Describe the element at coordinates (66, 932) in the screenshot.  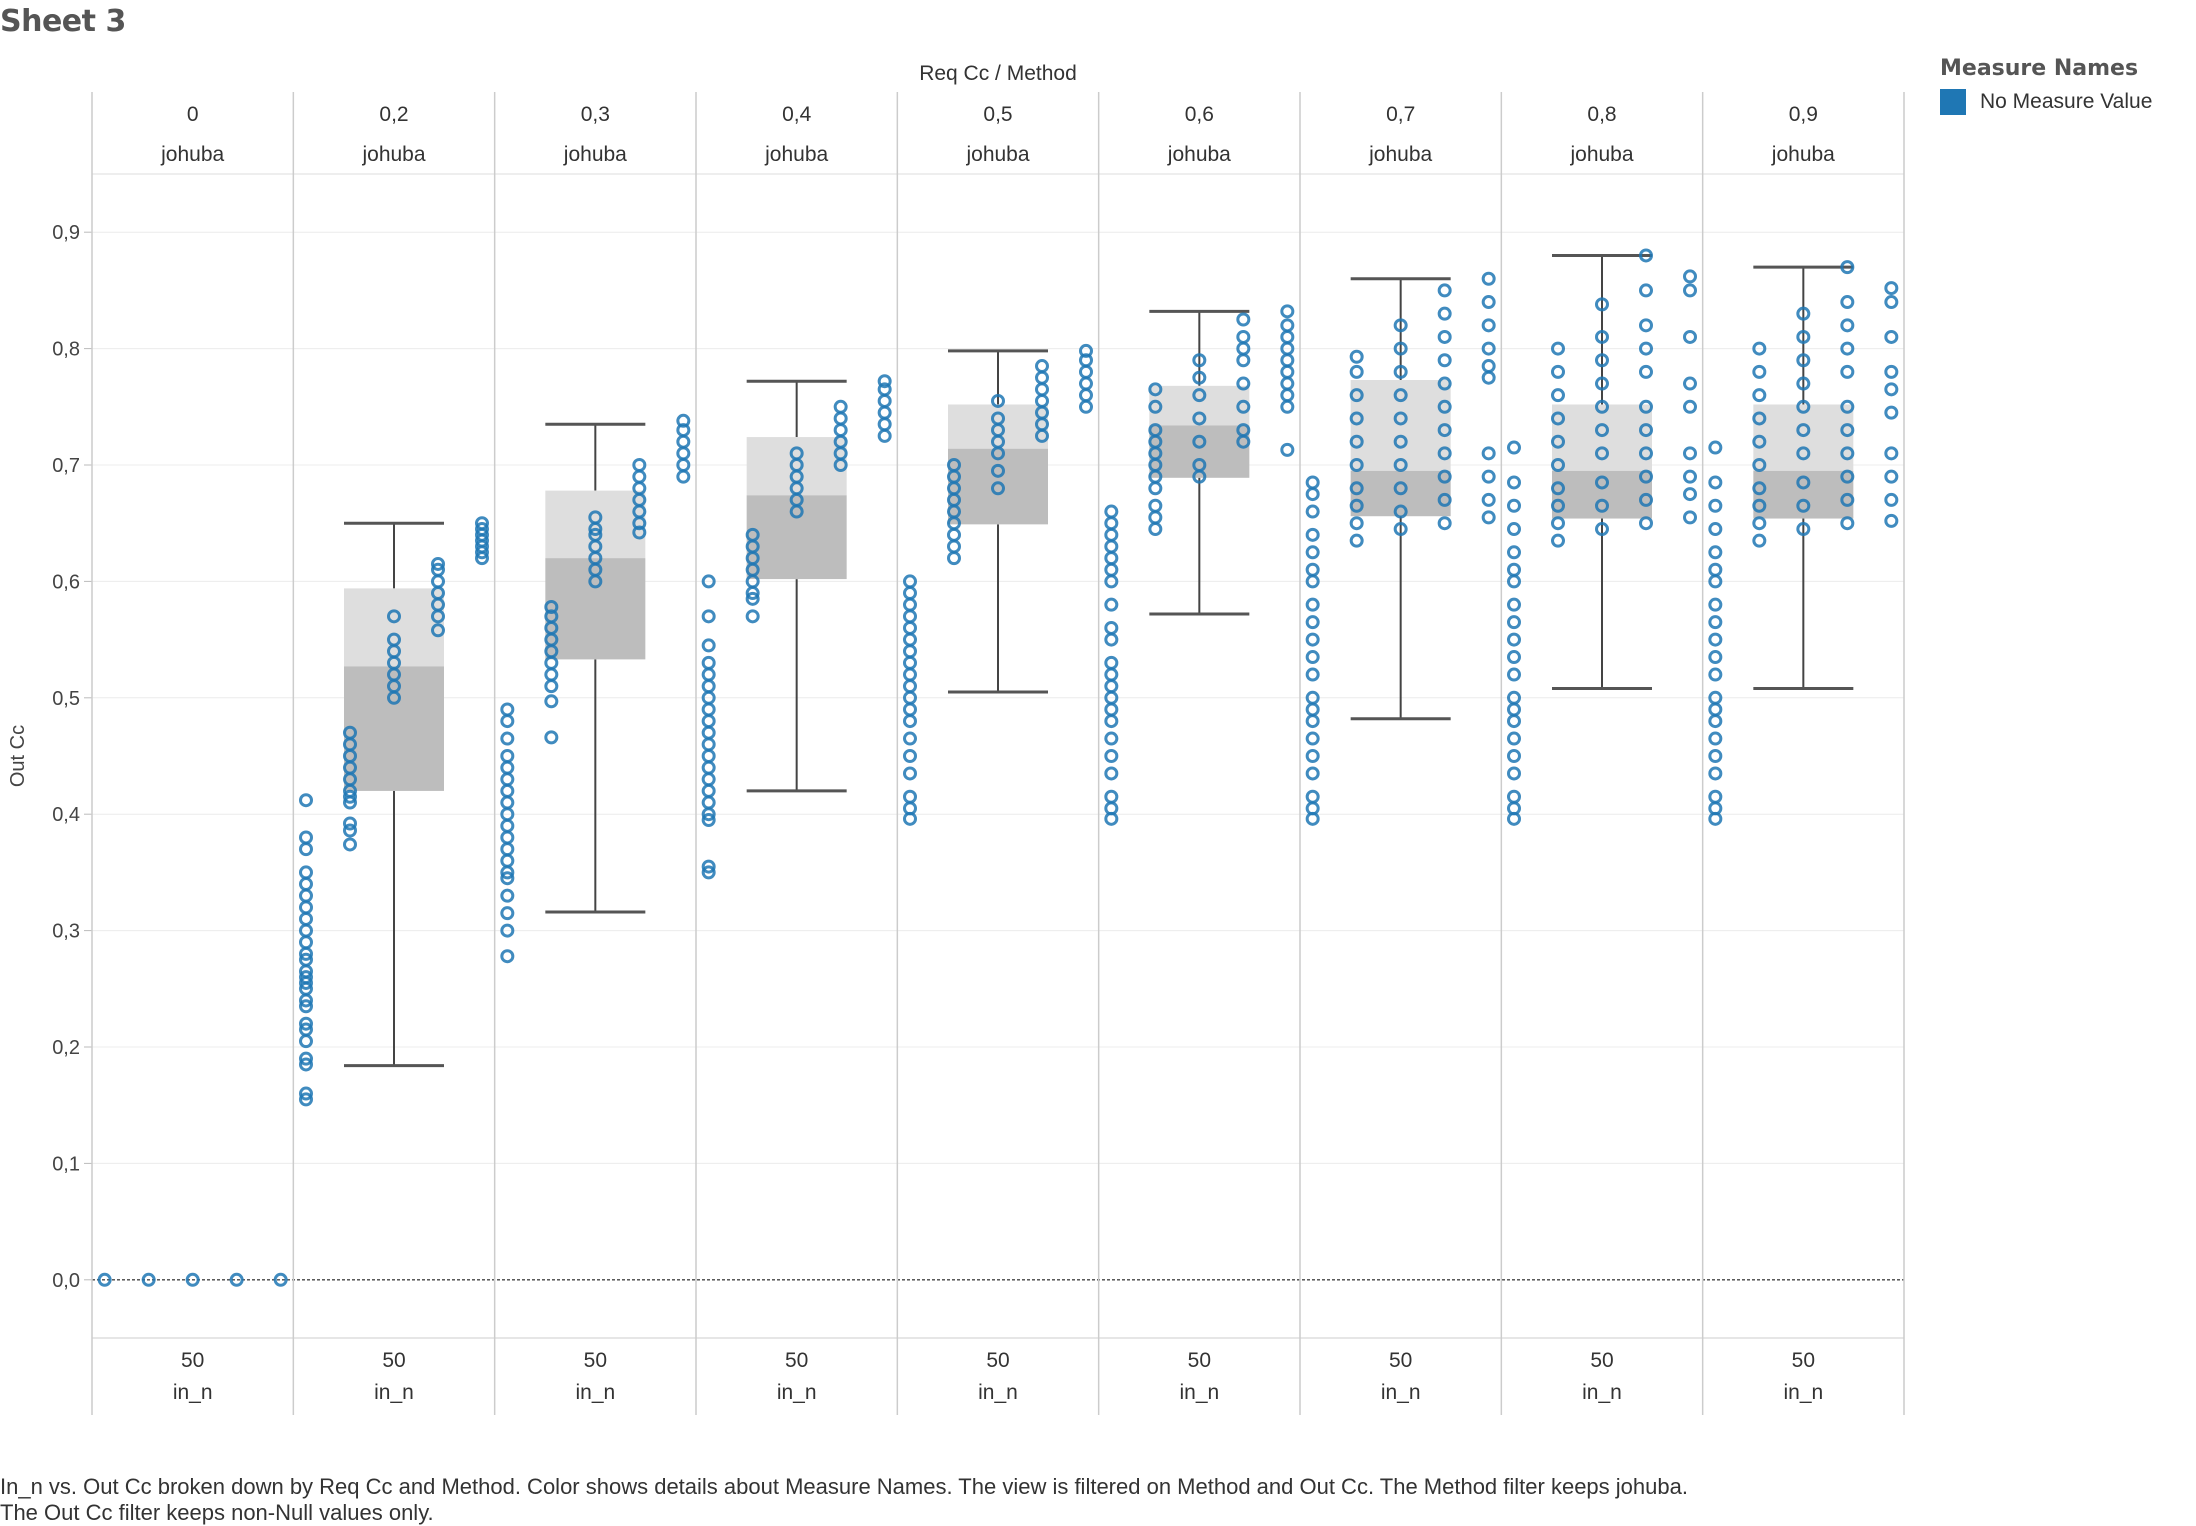
I see `y-tick-label: 0,3` at that location.